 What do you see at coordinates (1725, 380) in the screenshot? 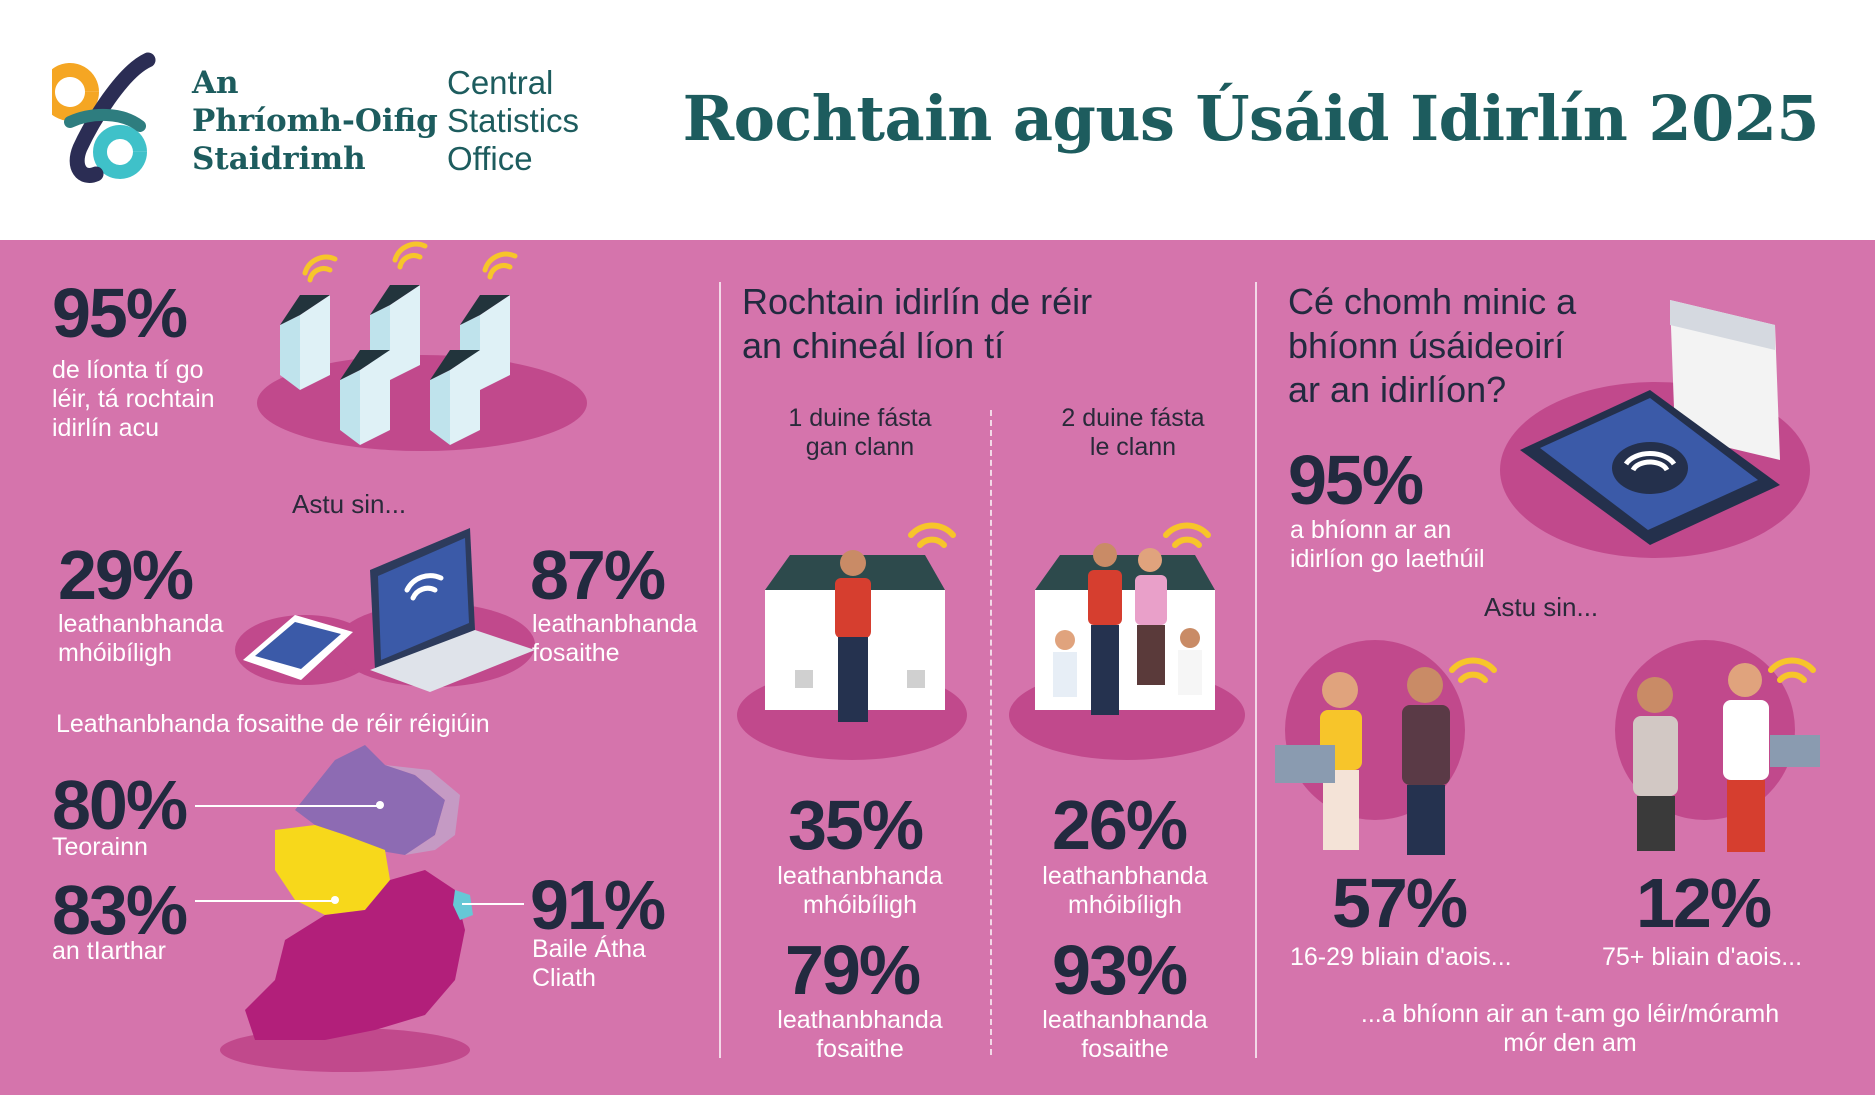
I see `calendar-icon` at bounding box center [1725, 380].